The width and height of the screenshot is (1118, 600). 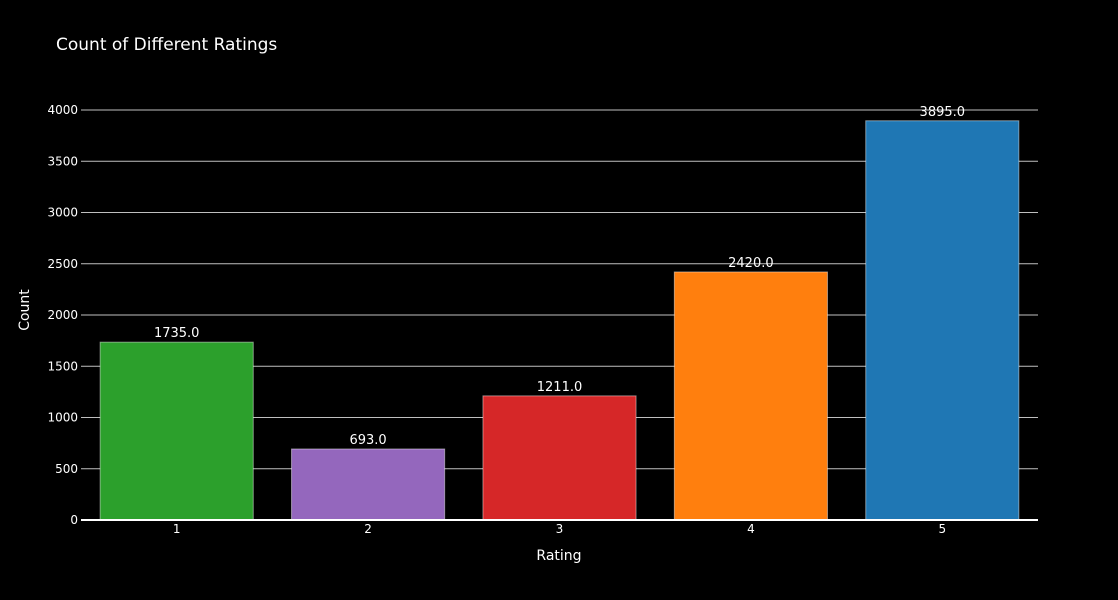 What do you see at coordinates (62, 418) in the screenshot?
I see `y-tick-label: 1000` at bounding box center [62, 418].